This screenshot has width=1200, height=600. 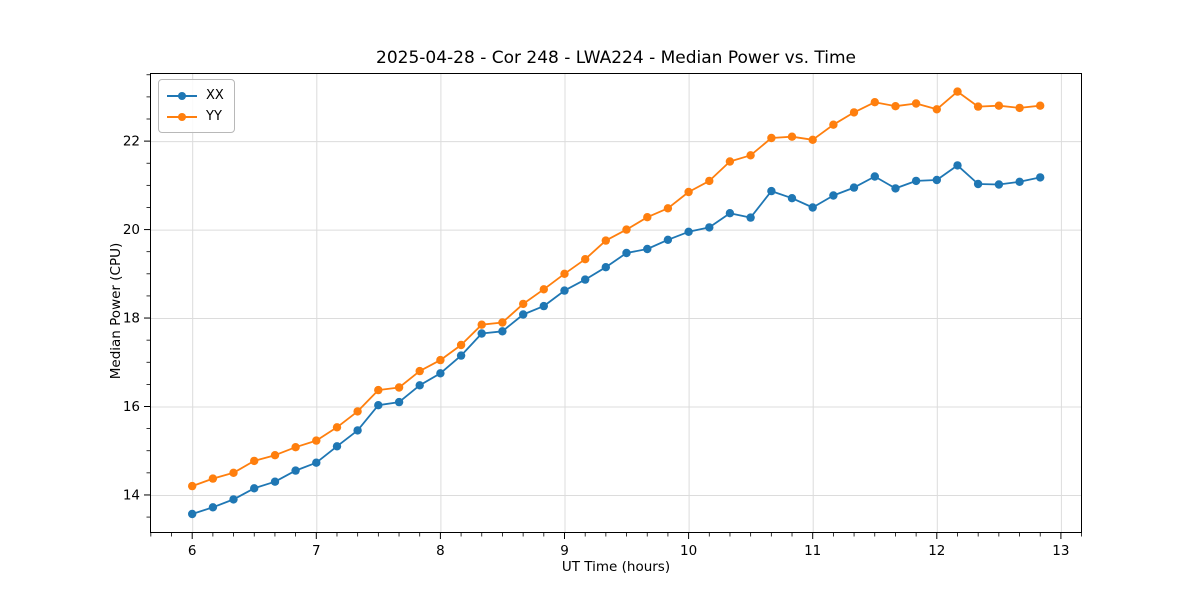 What do you see at coordinates (214, 116) in the screenshot?
I see `legend-label-yy: YY` at bounding box center [214, 116].